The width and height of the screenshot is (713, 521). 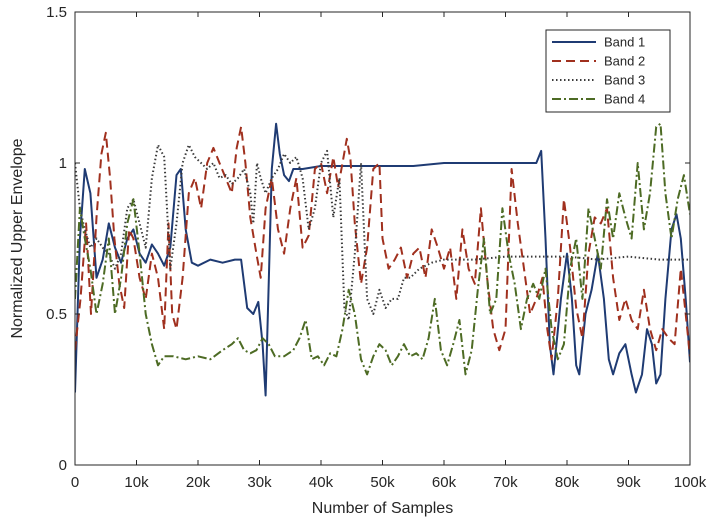 I want to click on x-axis-label: Number of Samples, so click(x=382, y=508).